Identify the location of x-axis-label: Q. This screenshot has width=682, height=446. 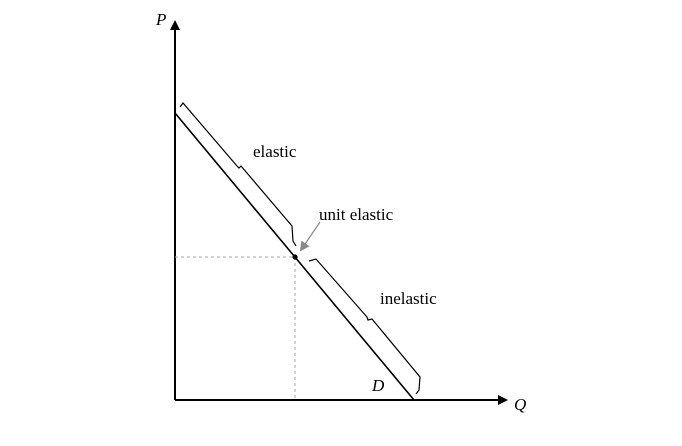
(520, 404).